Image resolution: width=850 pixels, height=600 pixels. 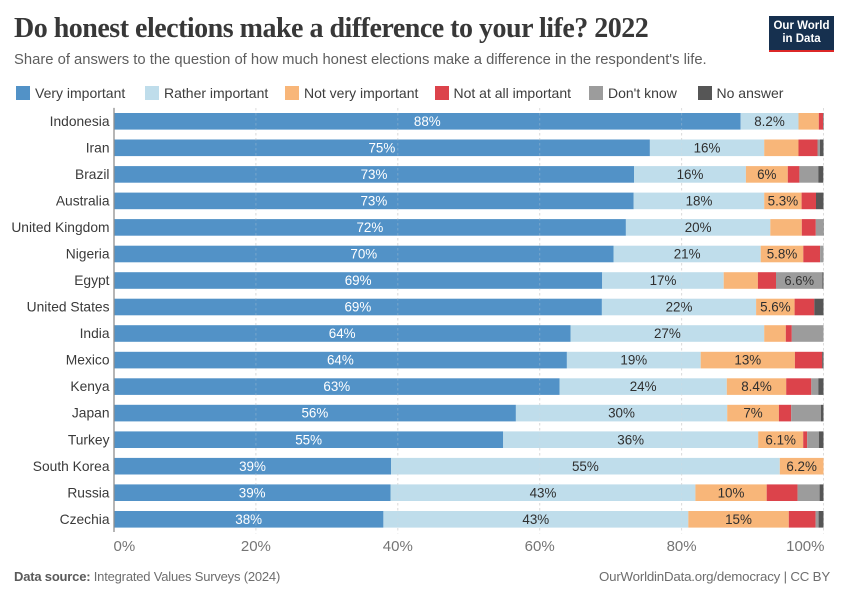 What do you see at coordinates (95, 333) in the screenshot?
I see `svg-text: India` at bounding box center [95, 333].